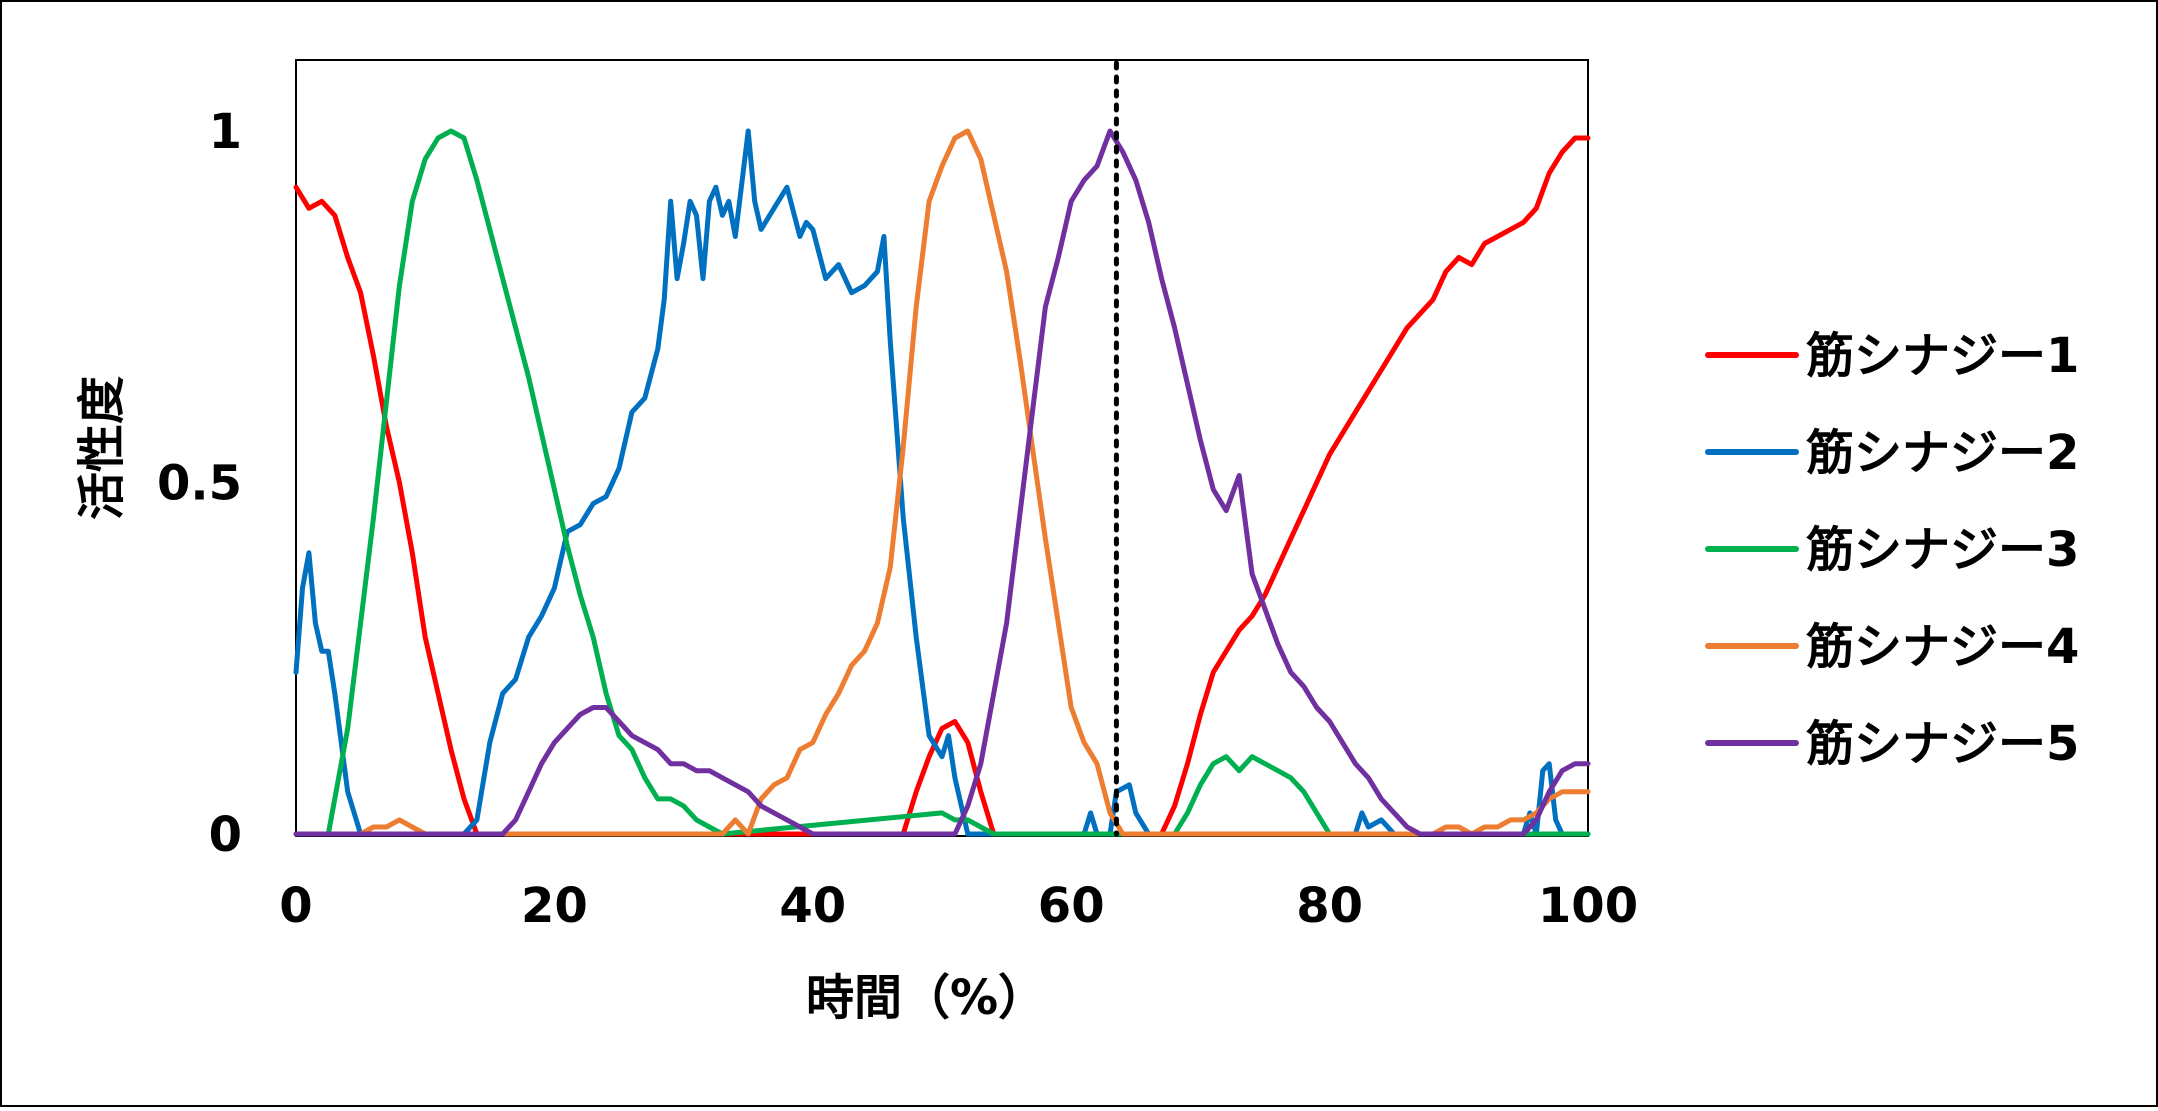 The image size is (2158, 1111). What do you see at coordinates (1942, 356) in the screenshot?
I see `legend-label: 筋シナジー1` at bounding box center [1942, 356].